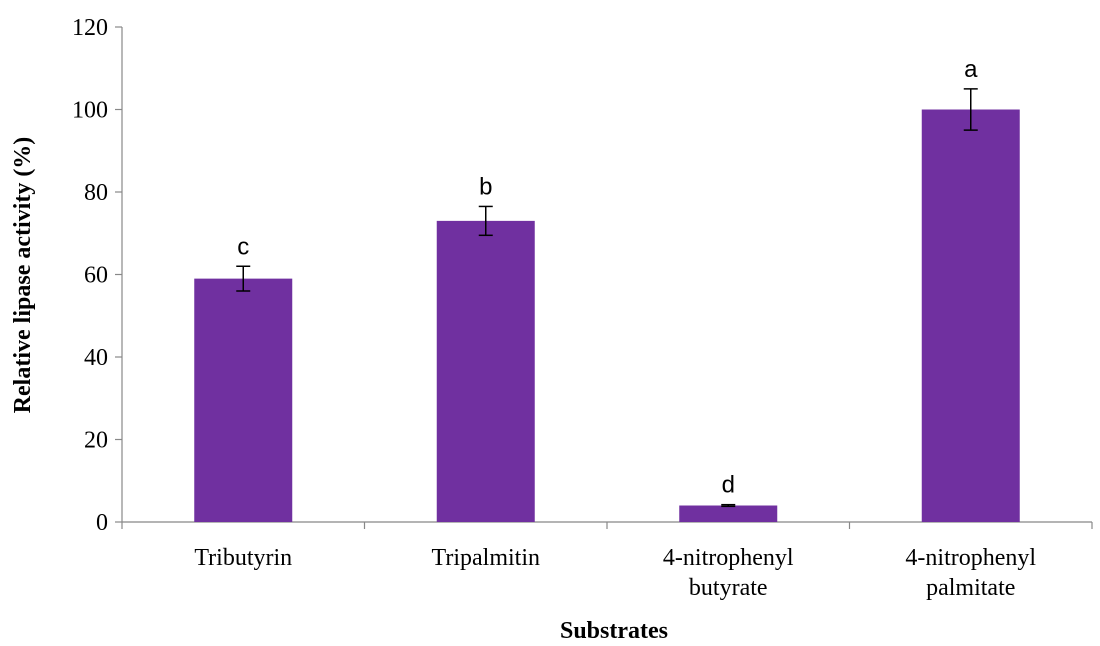 This screenshot has width=1100, height=646. Describe the element at coordinates (102, 523) in the screenshot. I see `y-tick-label: 0` at that location.